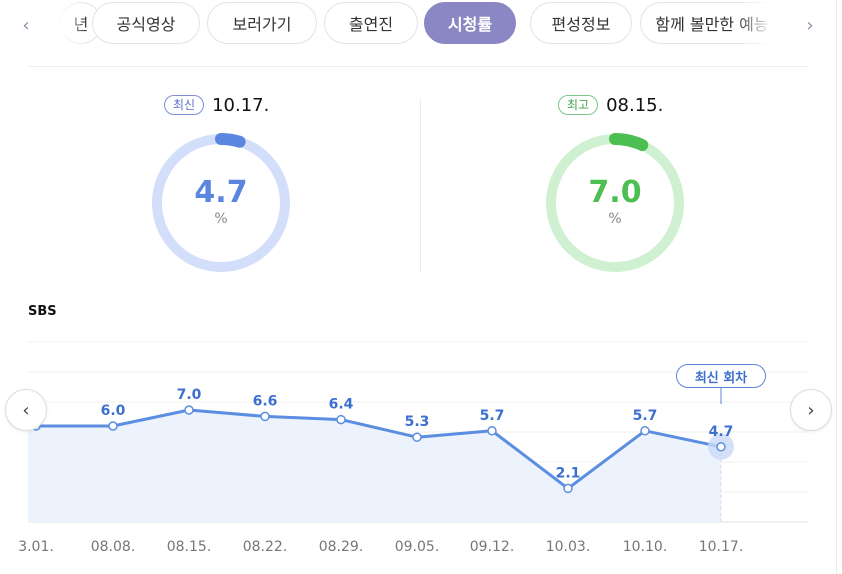 This screenshot has height=574, width=842. I want to click on x-tick-label: 08.15., so click(189, 547).